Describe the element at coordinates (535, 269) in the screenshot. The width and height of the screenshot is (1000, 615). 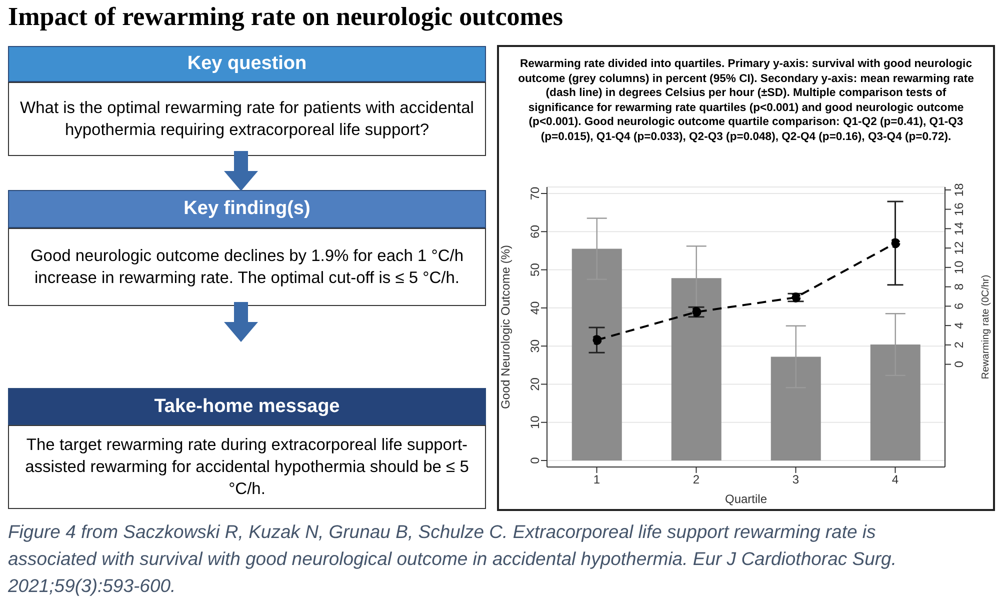
I see `y-tick-label: 50` at that location.